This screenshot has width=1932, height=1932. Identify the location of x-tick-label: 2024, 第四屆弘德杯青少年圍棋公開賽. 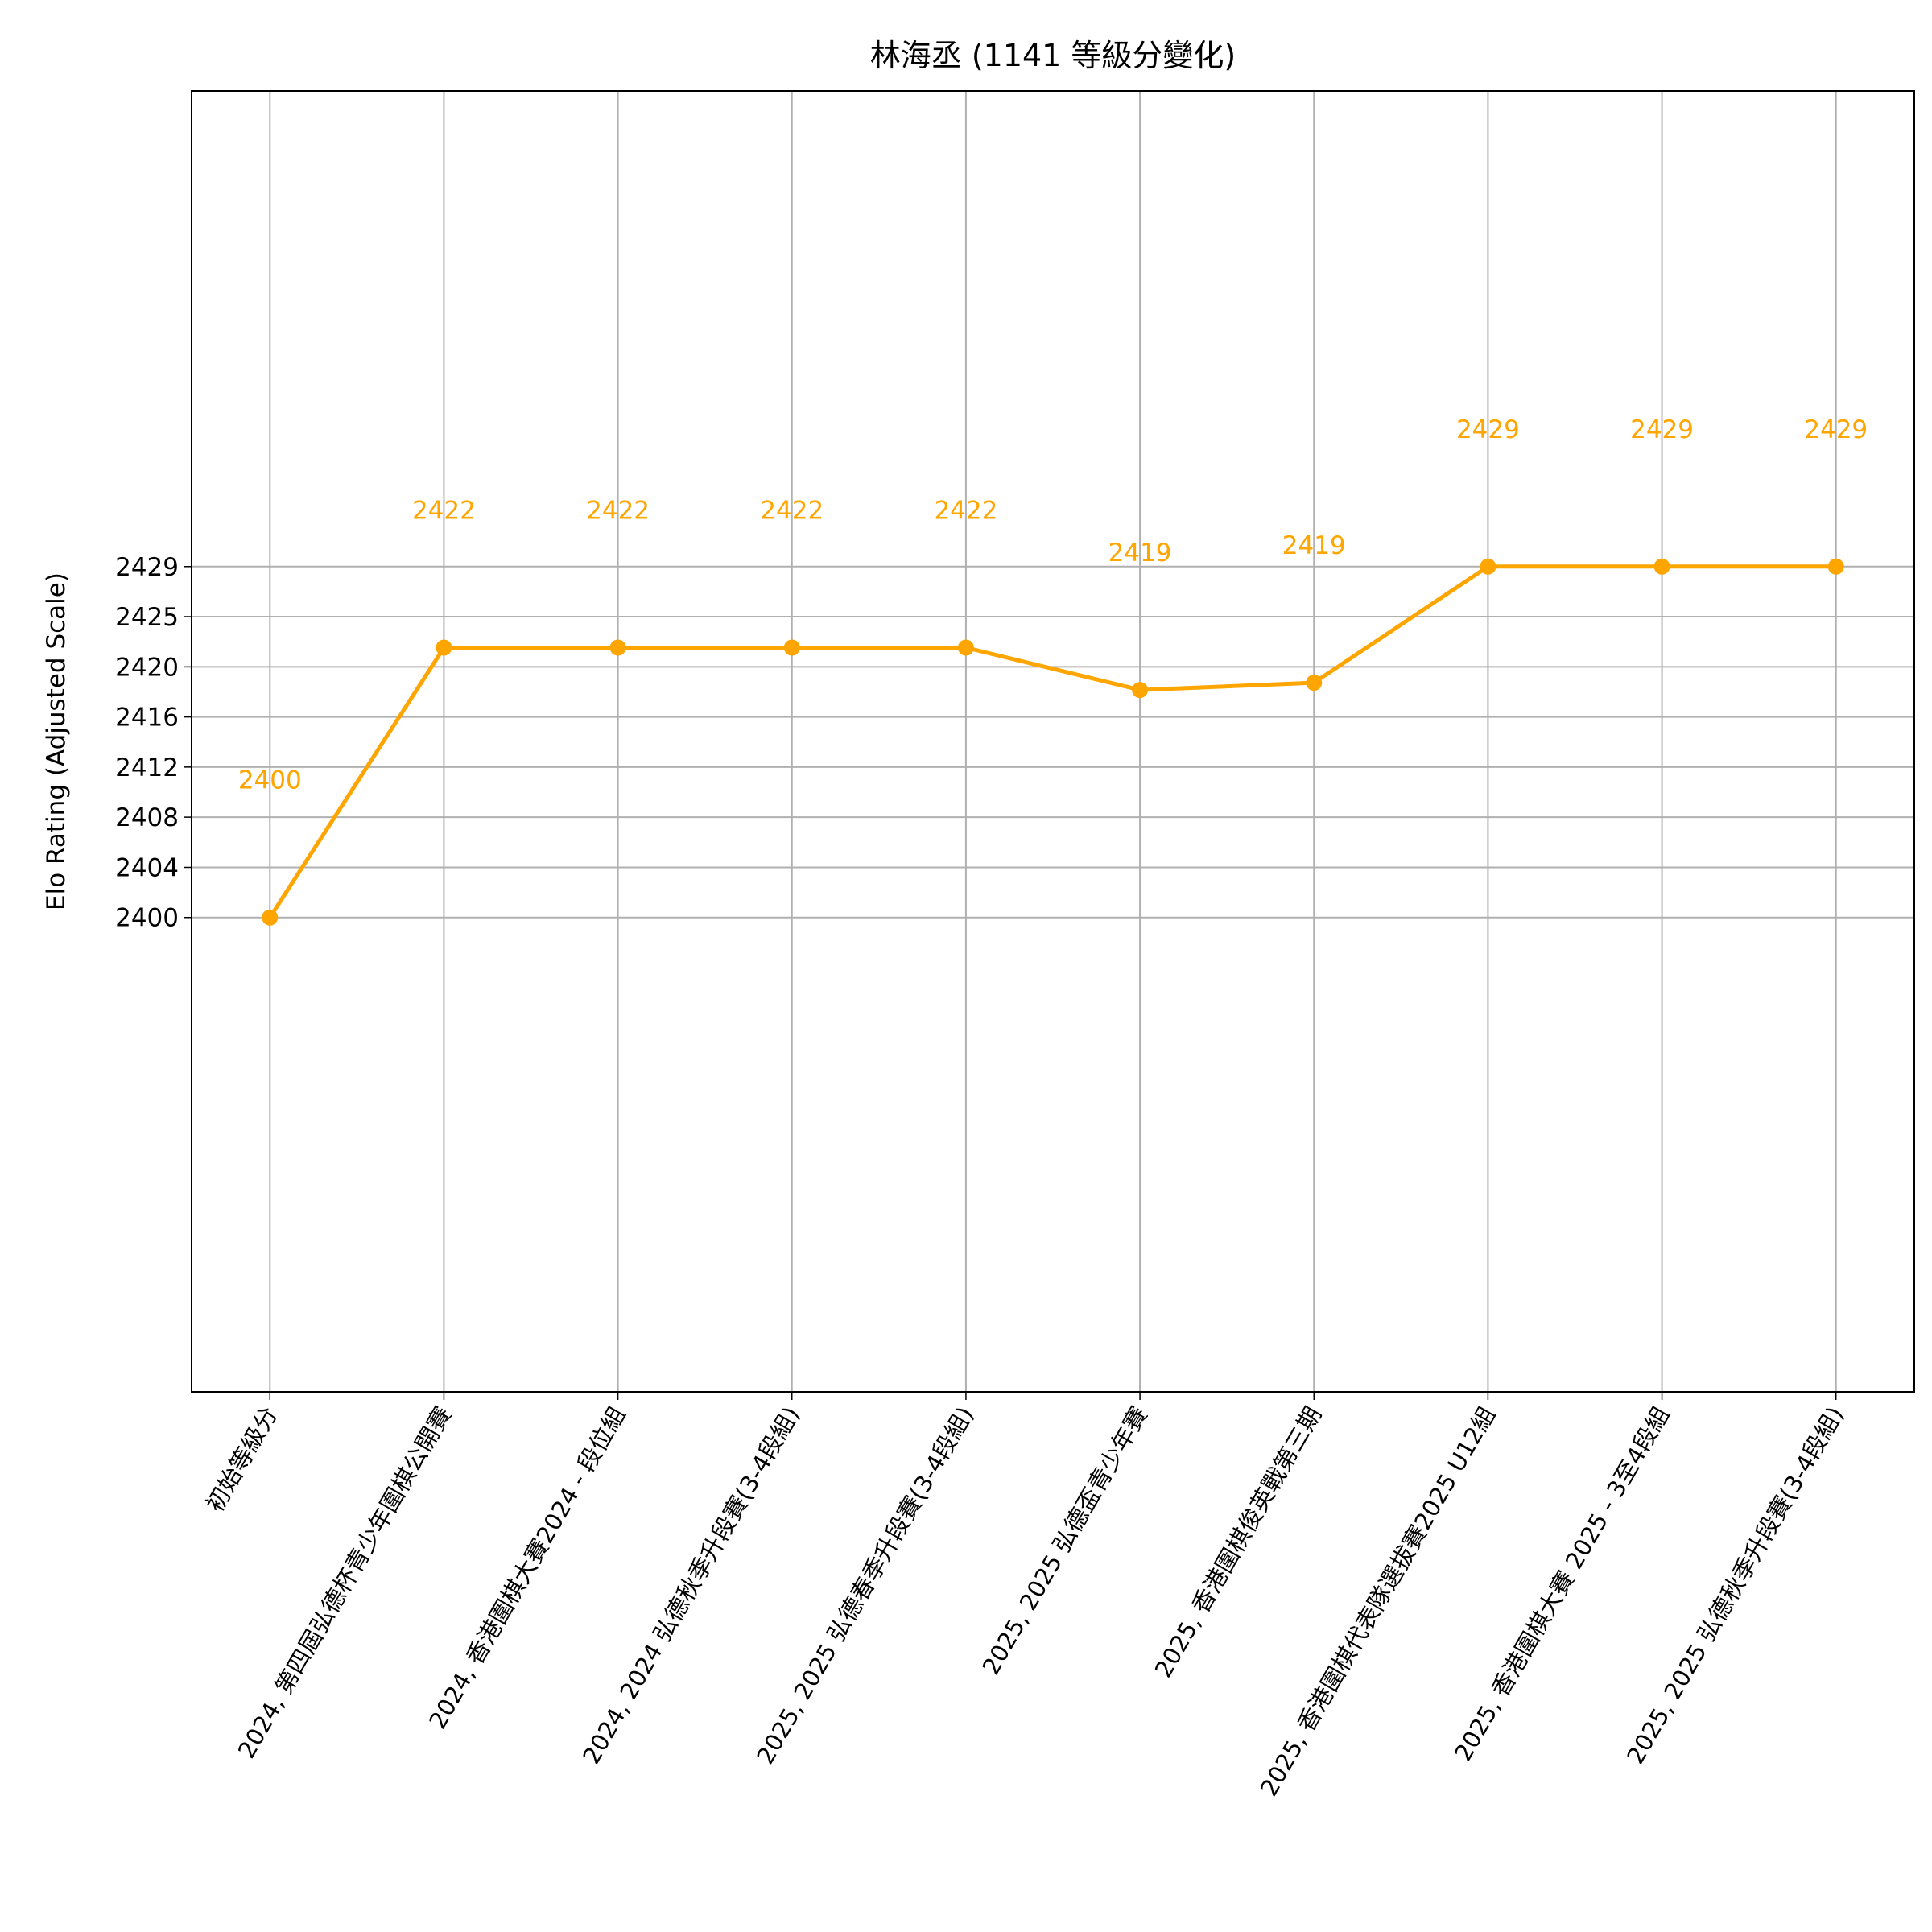
(345, 1582).